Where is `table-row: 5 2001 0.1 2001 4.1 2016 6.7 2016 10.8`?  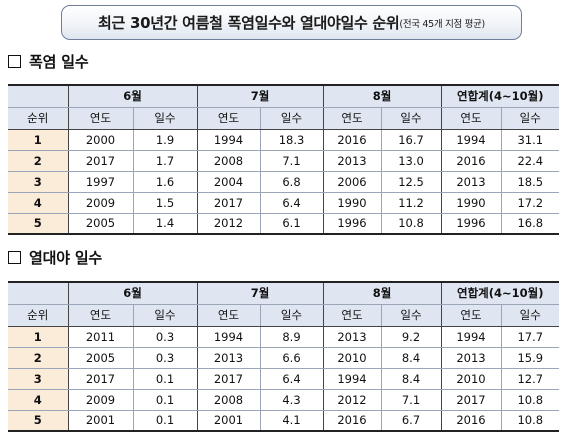 table-row: 5 2001 0.1 2001 4.1 2016 6.7 2016 10.8 is located at coordinates (284, 420).